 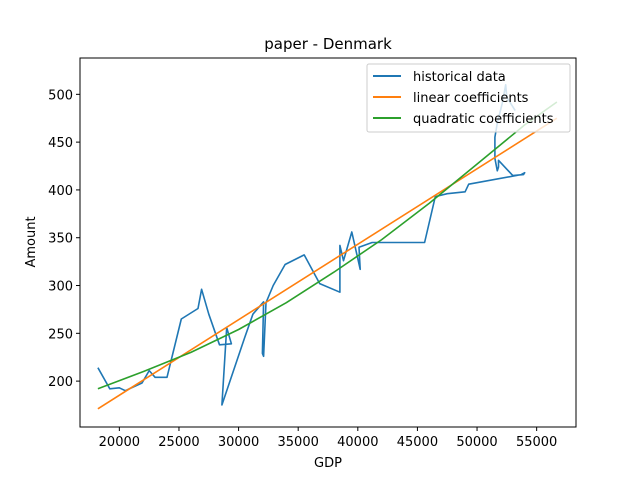 I want to click on x-axis: 20000 25000 30000 35000 40000 45000 50000 55000, so click(x=328, y=438).